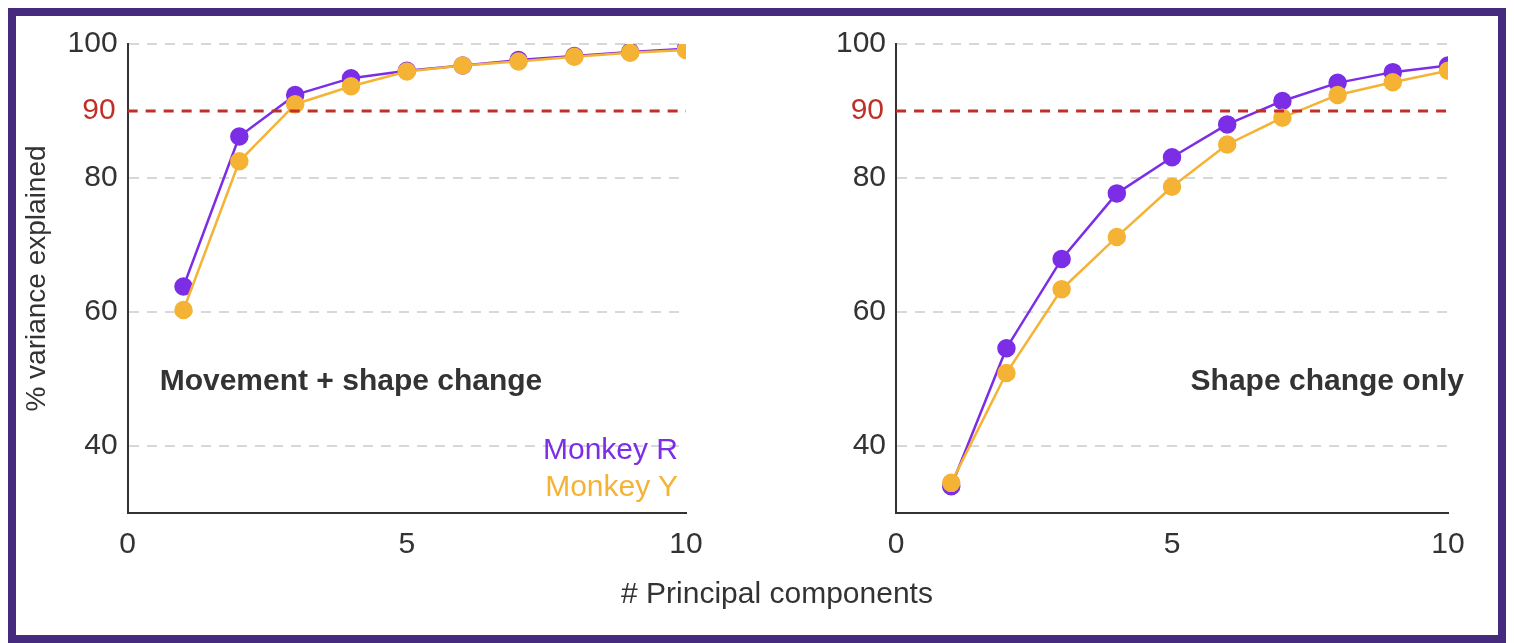 This screenshot has height=643, width=1514. What do you see at coordinates (610, 449) in the screenshot?
I see `text: Monkey R` at bounding box center [610, 449].